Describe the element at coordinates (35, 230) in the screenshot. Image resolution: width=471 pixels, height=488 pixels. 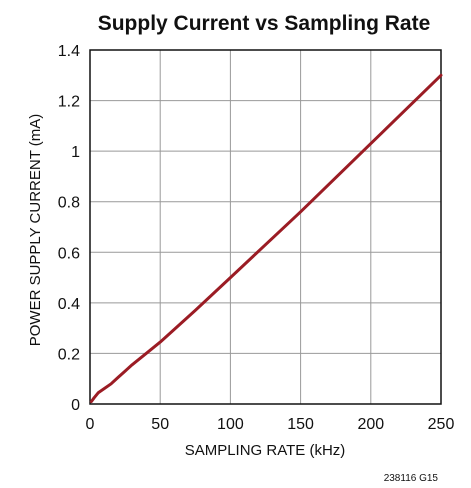
I see `y-axis-label: POWER SUPPLY CURRENT (mA)` at that location.